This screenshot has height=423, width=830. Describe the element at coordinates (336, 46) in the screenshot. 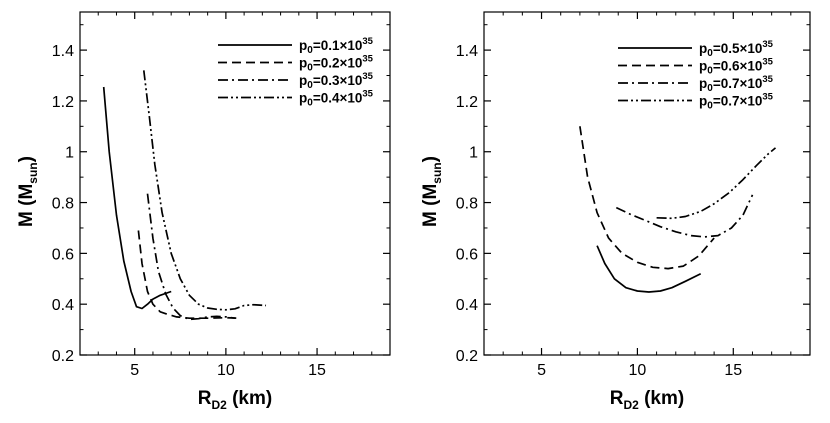

I see `legend-label: p0=0.1×1035` at that location.